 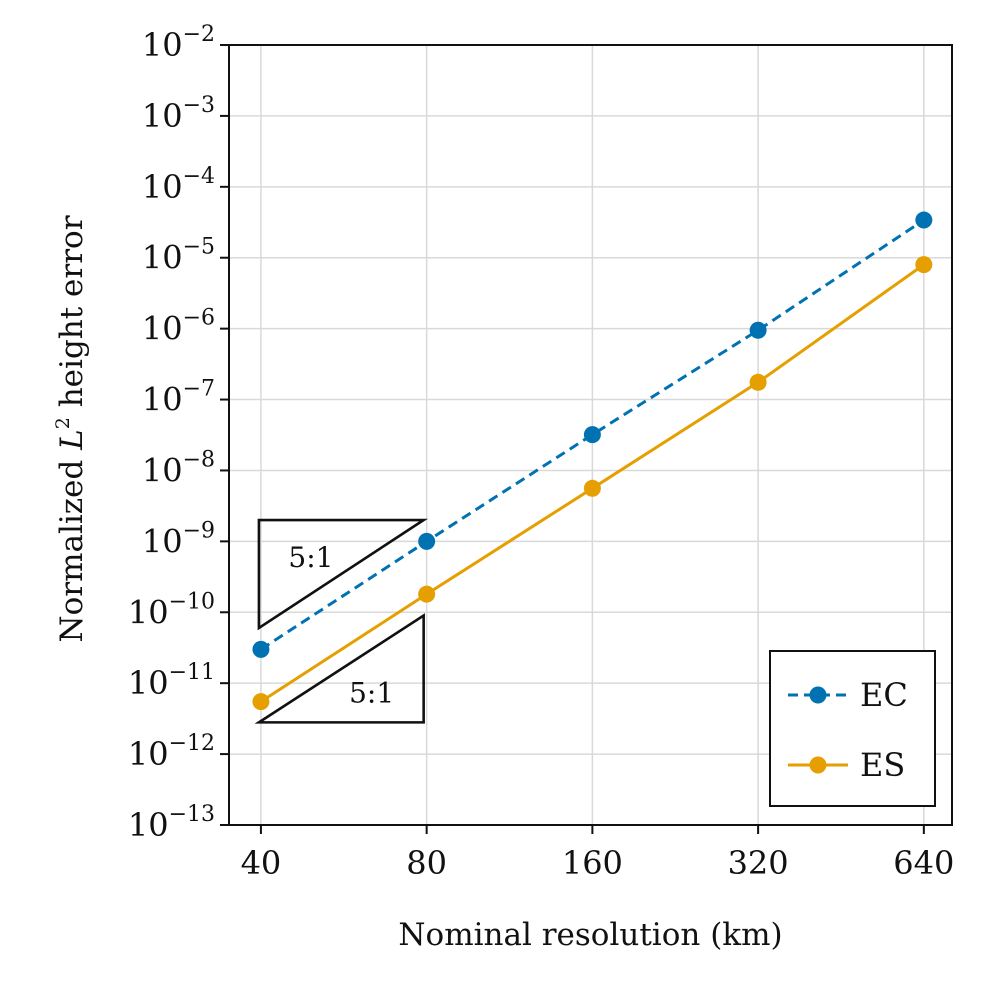 What do you see at coordinates (590, 935) in the screenshot?
I see `x-axis-label: Nominal resolution (km)` at bounding box center [590, 935].